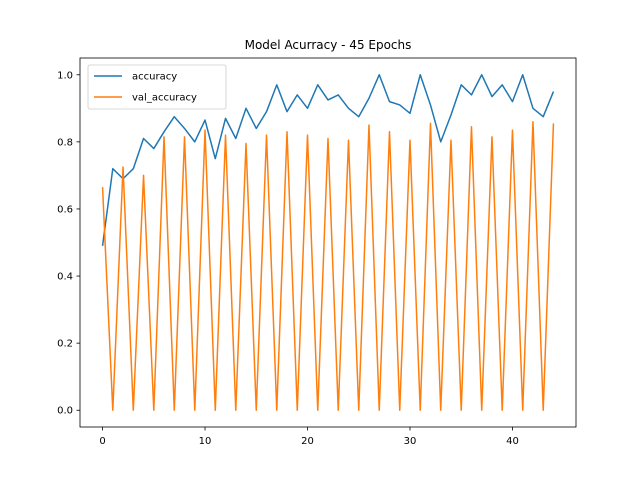  What do you see at coordinates (65, 209) in the screenshot?
I see `y-tick-label: 0.6` at bounding box center [65, 209].